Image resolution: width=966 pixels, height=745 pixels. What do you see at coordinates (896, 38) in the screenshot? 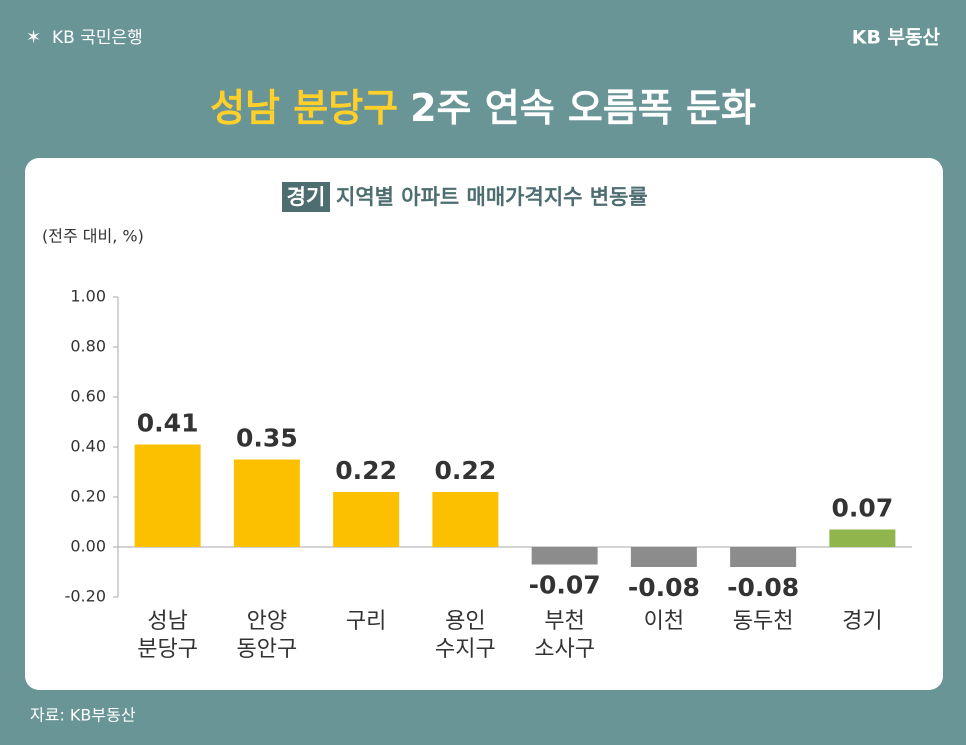
I see `logo-right: KB 부동산` at bounding box center [896, 38].